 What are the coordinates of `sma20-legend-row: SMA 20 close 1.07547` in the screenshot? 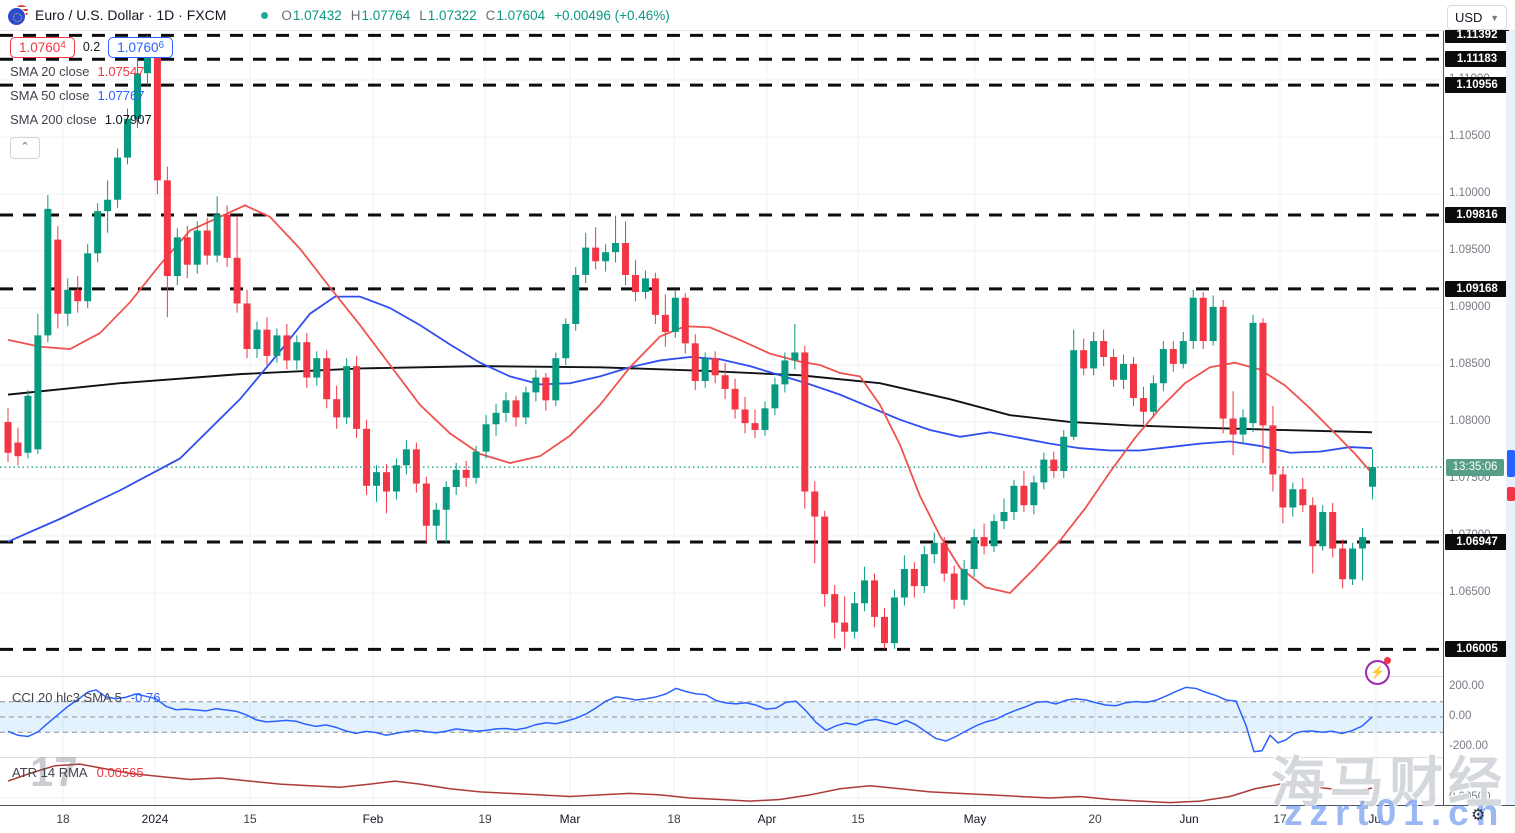 It's located at (77, 71).